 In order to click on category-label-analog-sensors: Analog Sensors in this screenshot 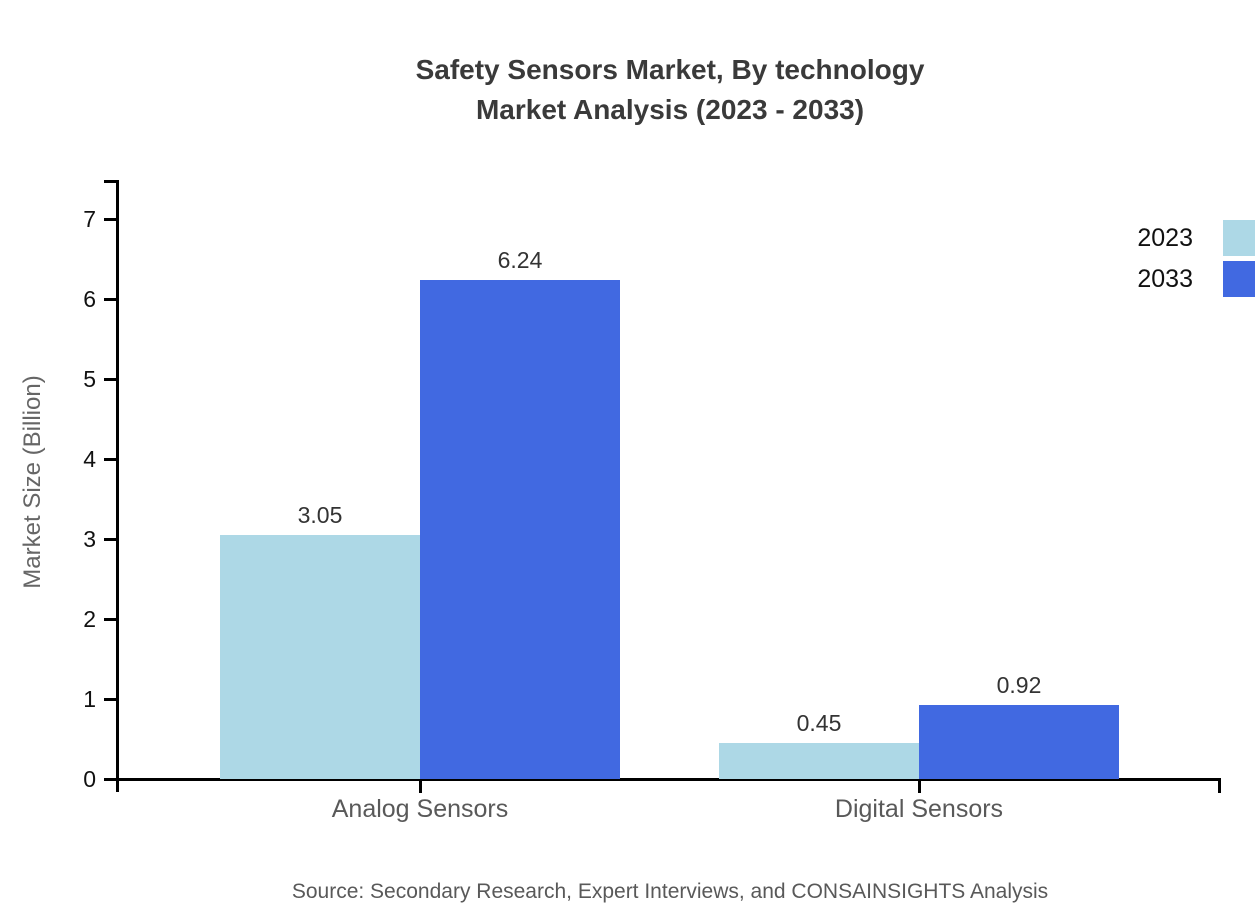, I will do `click(420, 809)`.